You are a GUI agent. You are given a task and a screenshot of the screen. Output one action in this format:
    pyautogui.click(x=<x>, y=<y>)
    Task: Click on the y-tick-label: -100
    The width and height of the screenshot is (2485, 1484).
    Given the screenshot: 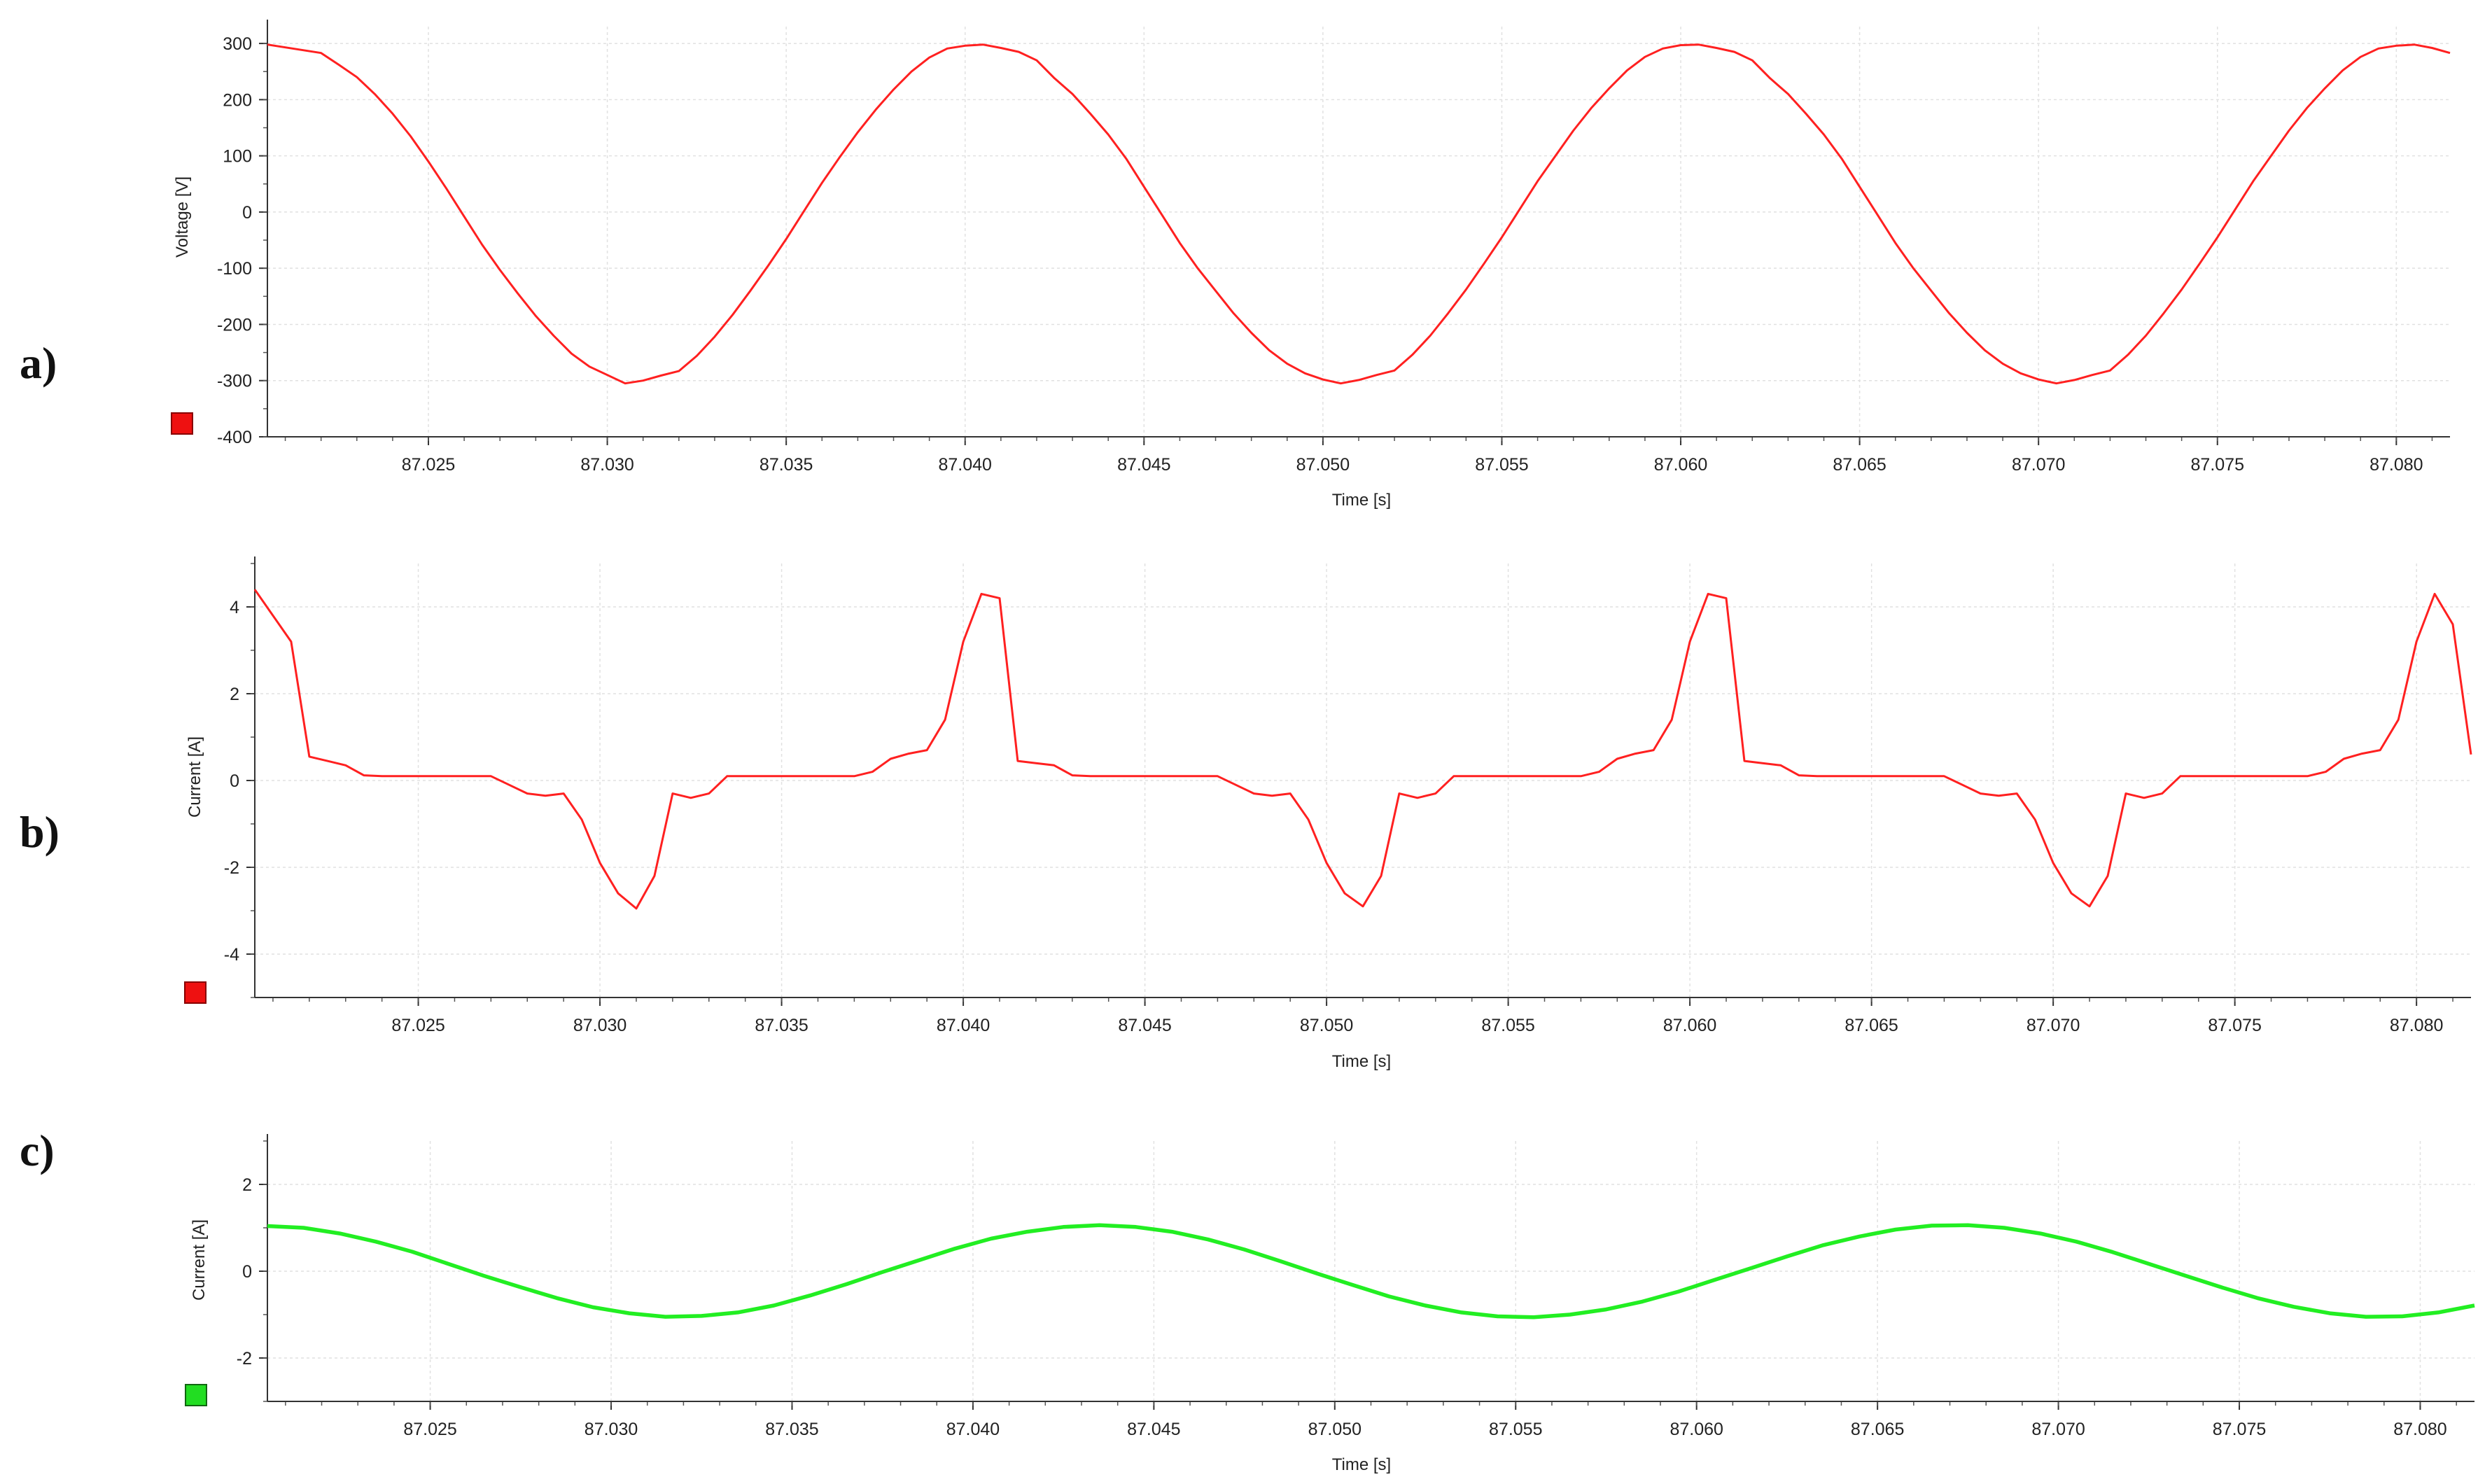 What is the action you would take?
    pyautogui.click(x=234, y=269)
    